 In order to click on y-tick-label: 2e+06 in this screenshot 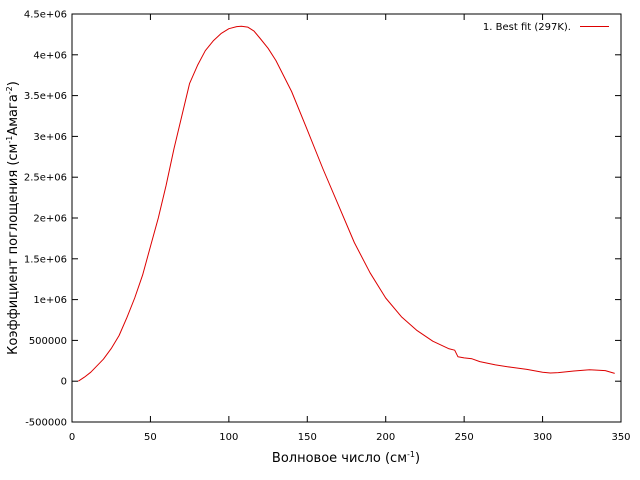, I will do `click(50, 219)`.